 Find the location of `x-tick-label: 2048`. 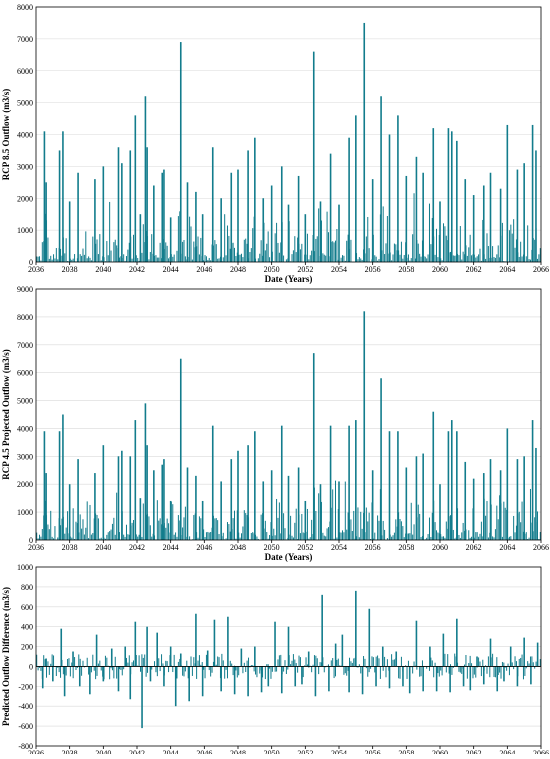

x-tick-label: 2048 is located at coordinates (238, 547).